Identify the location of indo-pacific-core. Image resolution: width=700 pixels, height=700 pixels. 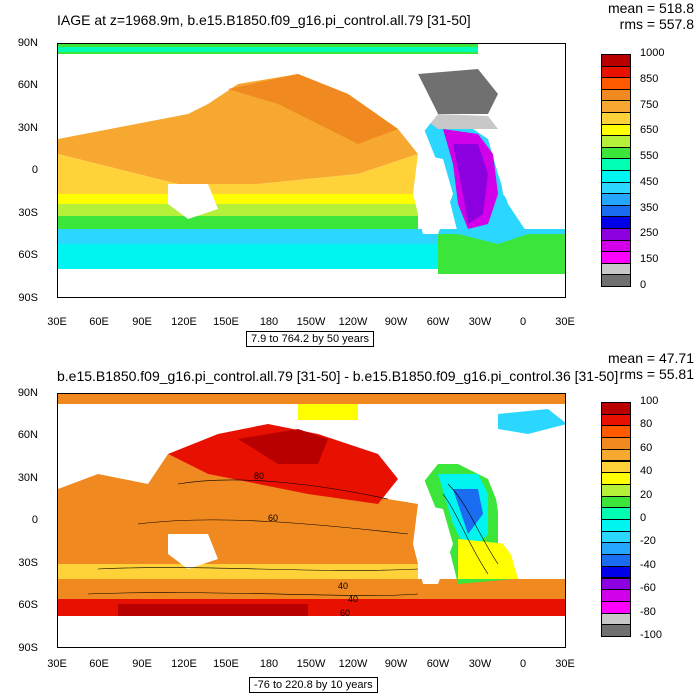
(238, 509).